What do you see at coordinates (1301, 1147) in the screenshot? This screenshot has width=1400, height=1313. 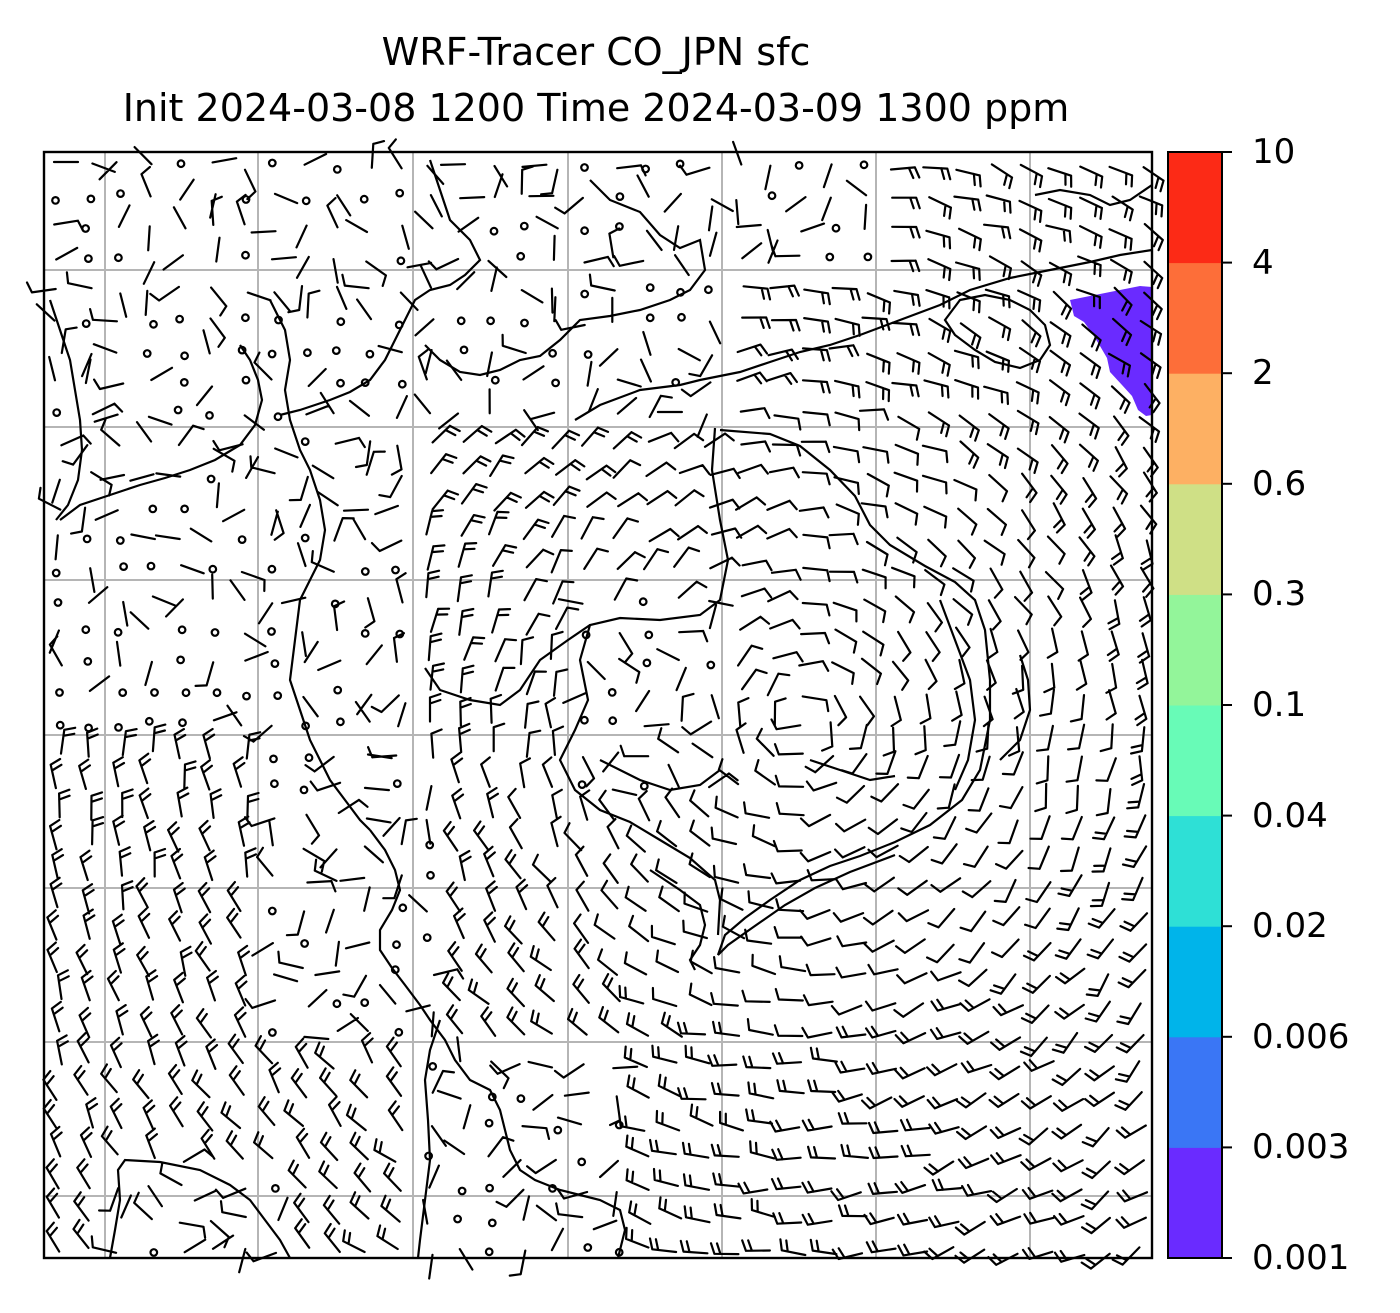 I see `colorbar-tick-label: 0.003` at bounding box center [1301, 1147].